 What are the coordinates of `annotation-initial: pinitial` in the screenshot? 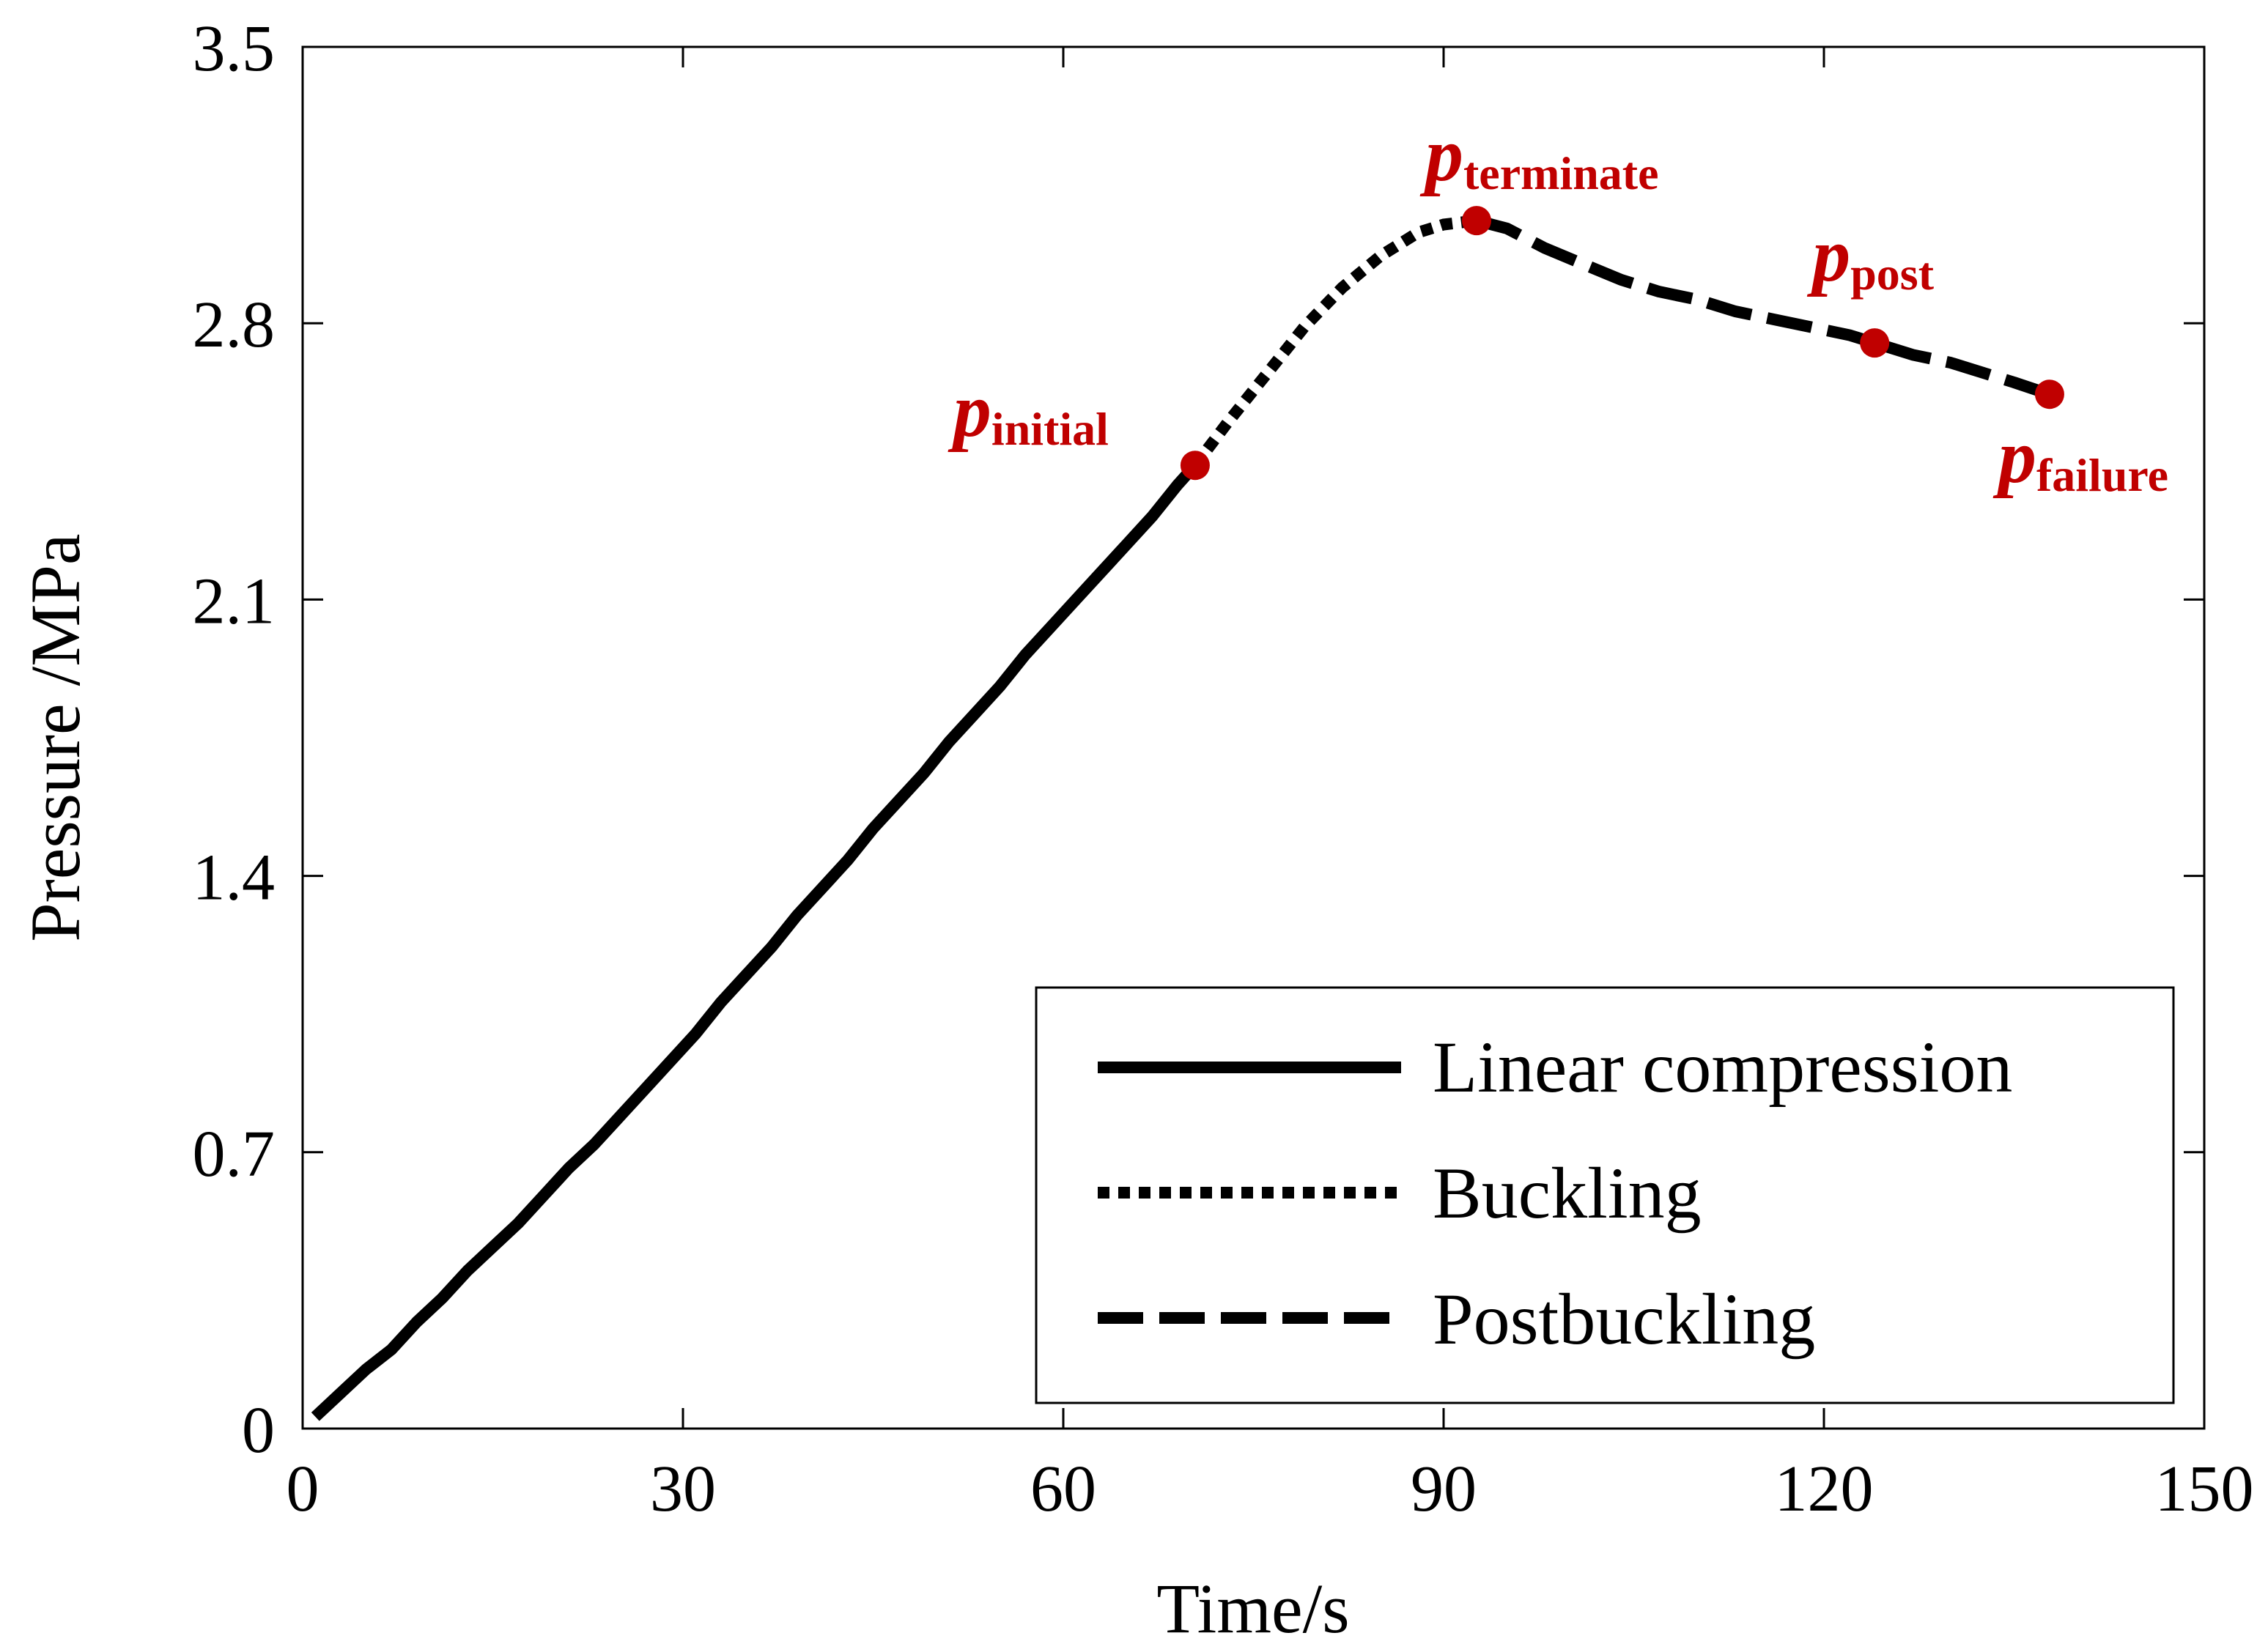 It's located at (1028, 411).